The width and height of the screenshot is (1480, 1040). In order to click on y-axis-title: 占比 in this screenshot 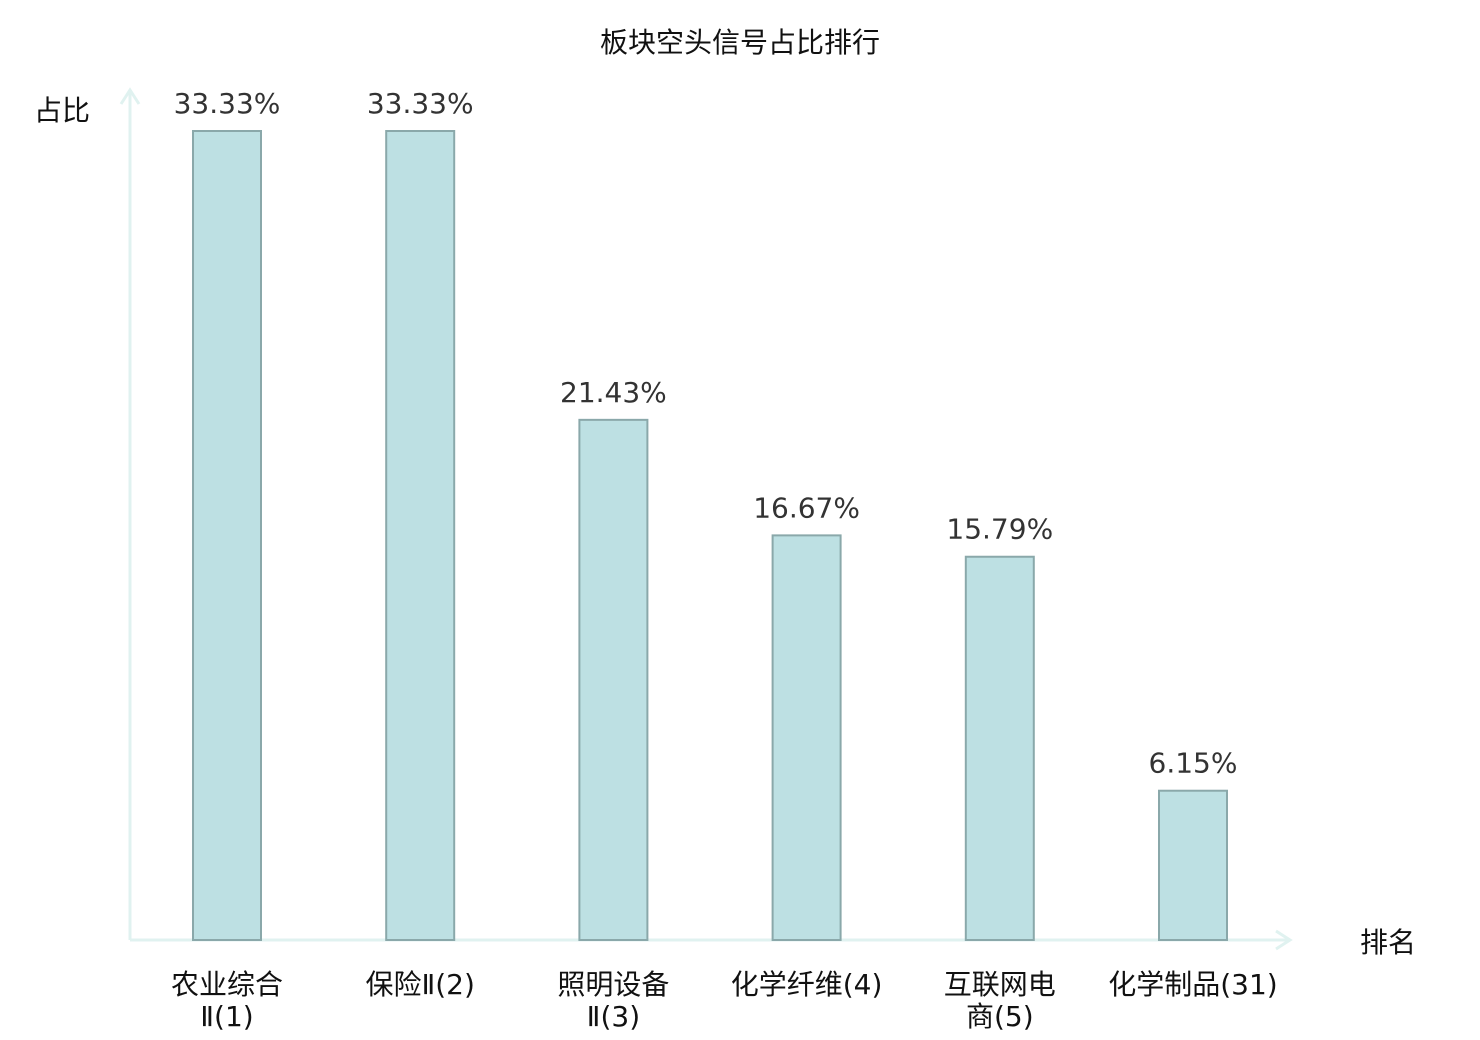, I will do `click(62, 110)`.